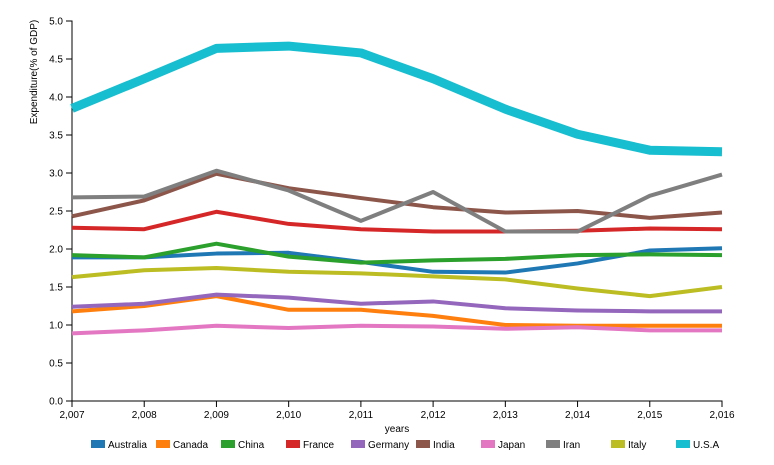  Describe the element at coordinates (396, 303) in the screenshot. I see `series-line-germany` at that location.